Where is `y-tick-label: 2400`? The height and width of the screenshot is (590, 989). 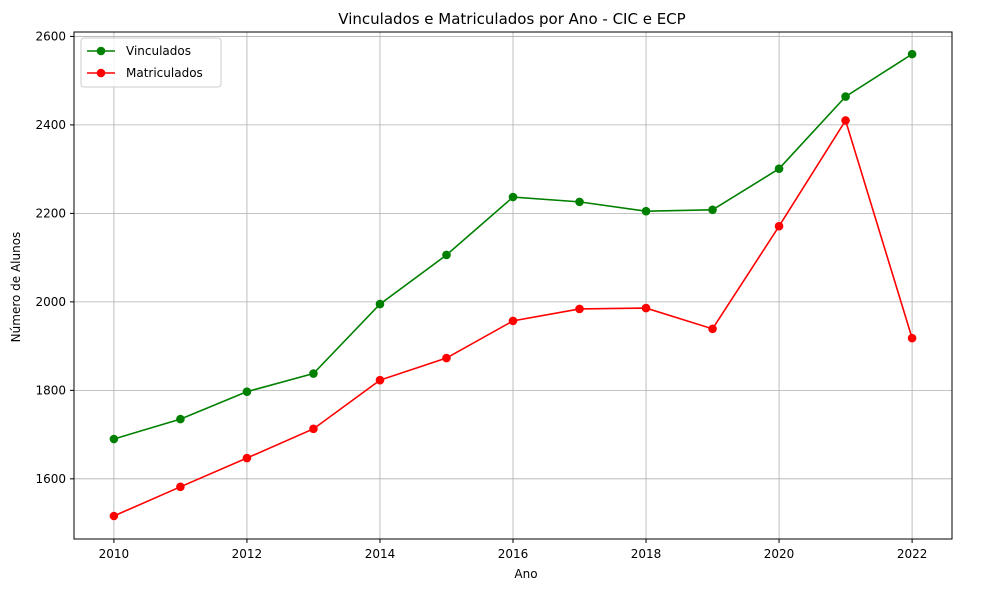
y-tick-label: 2400 is located at coordinates (50, 125).